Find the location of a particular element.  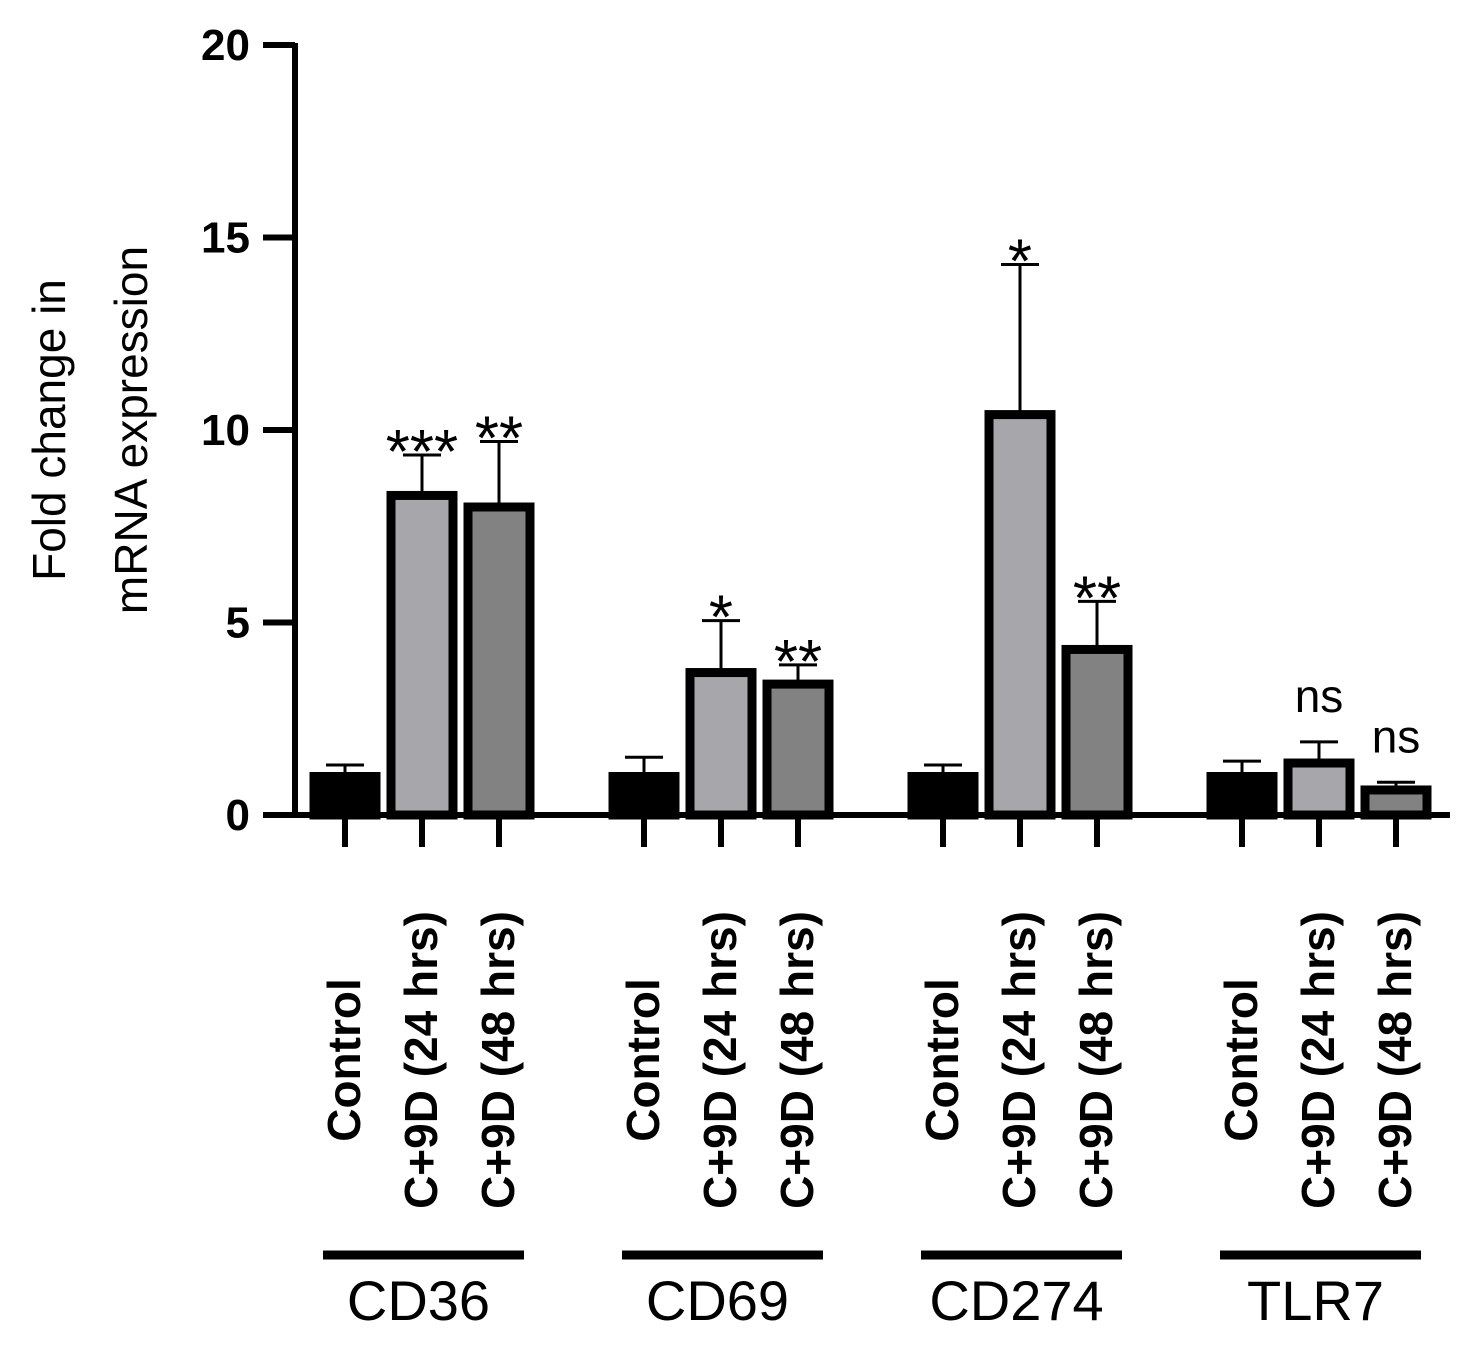

group-label: TLR7 is located at coordinates (1315, 1300).